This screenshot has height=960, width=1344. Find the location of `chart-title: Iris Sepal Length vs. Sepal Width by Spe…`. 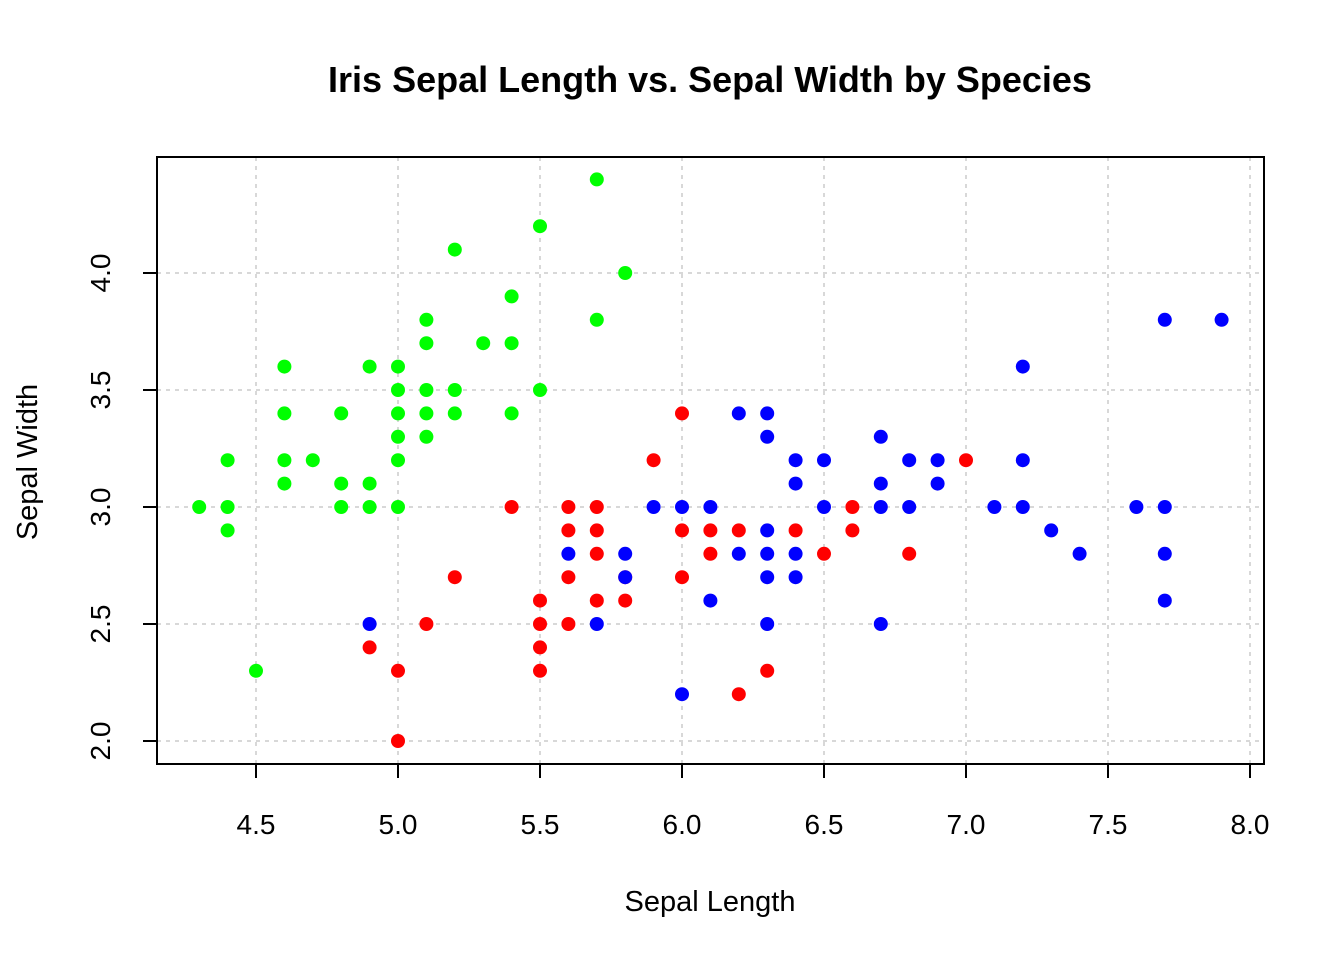

chart-title: Iris Sepal Length vs. Sepal Width by Spe… is located at coordinates (710, 79).